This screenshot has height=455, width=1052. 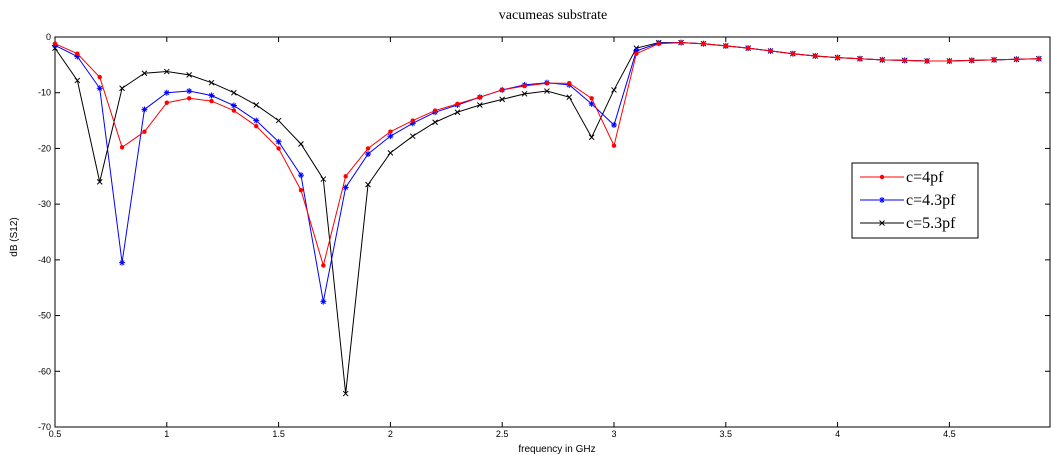 I want to click on legend-label: c=4.3pf, so click(x=931, y=200).